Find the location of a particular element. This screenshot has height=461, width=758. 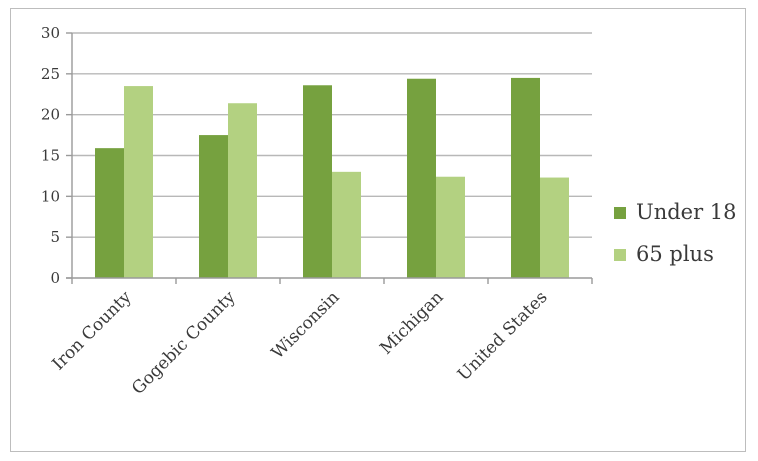

y-tick-labels: 0 5 10 15 20 25 30 is located at coordinates (50, 155).